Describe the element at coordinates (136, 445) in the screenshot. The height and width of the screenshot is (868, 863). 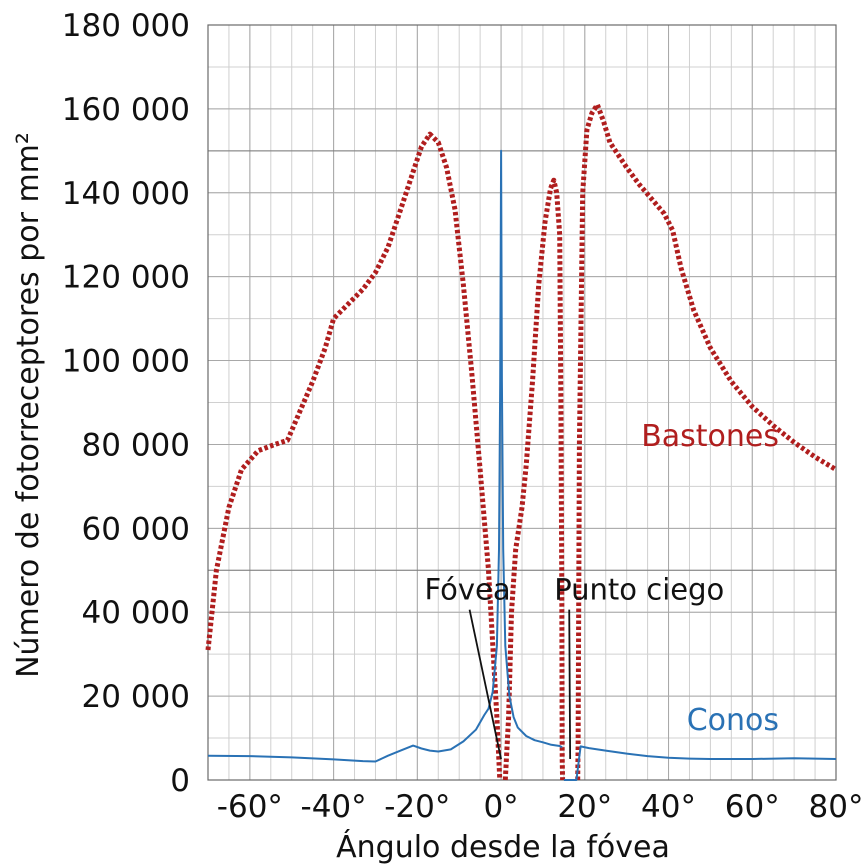
I see `y-tick-label: 80 000` at that location.